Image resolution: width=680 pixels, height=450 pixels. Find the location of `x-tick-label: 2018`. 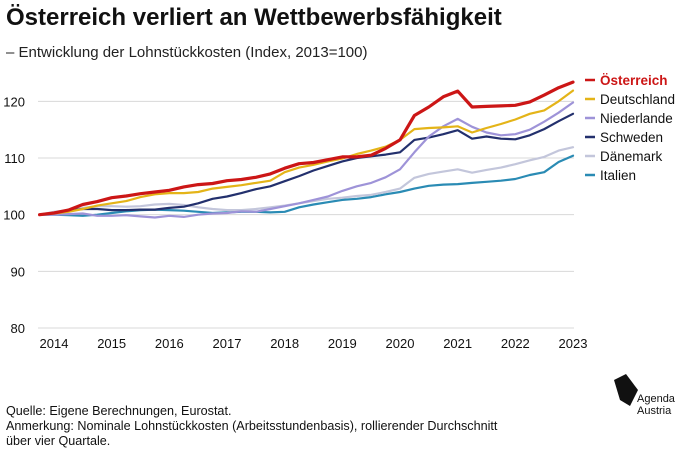

x-tick-label: 2018 is located at coordinates (284, 343).